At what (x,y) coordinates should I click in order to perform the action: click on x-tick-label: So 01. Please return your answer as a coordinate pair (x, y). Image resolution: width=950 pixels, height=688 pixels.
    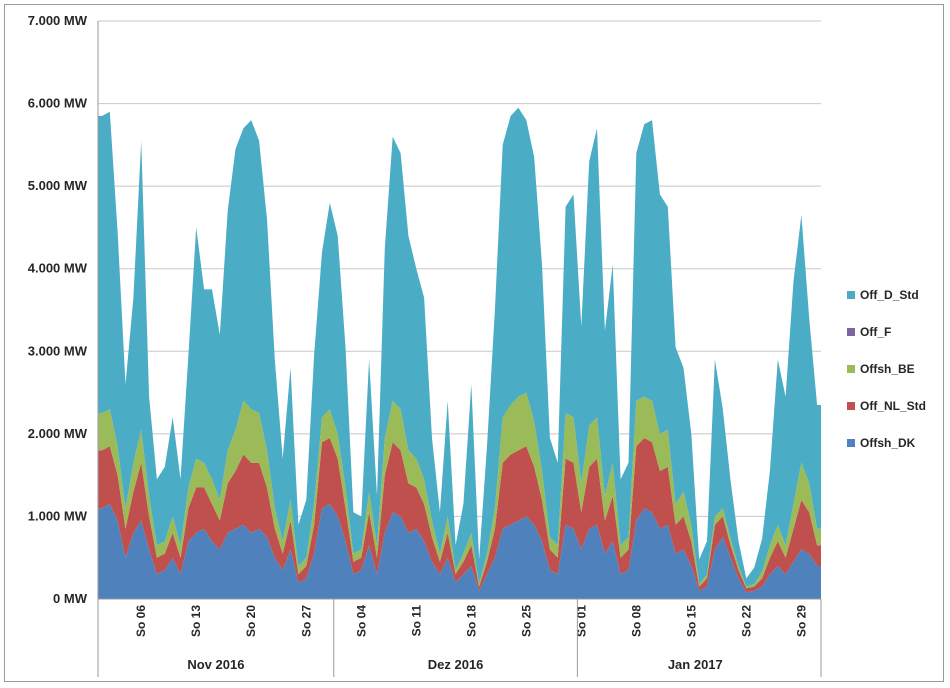
    Looking at the image, I should click on (581, 621).